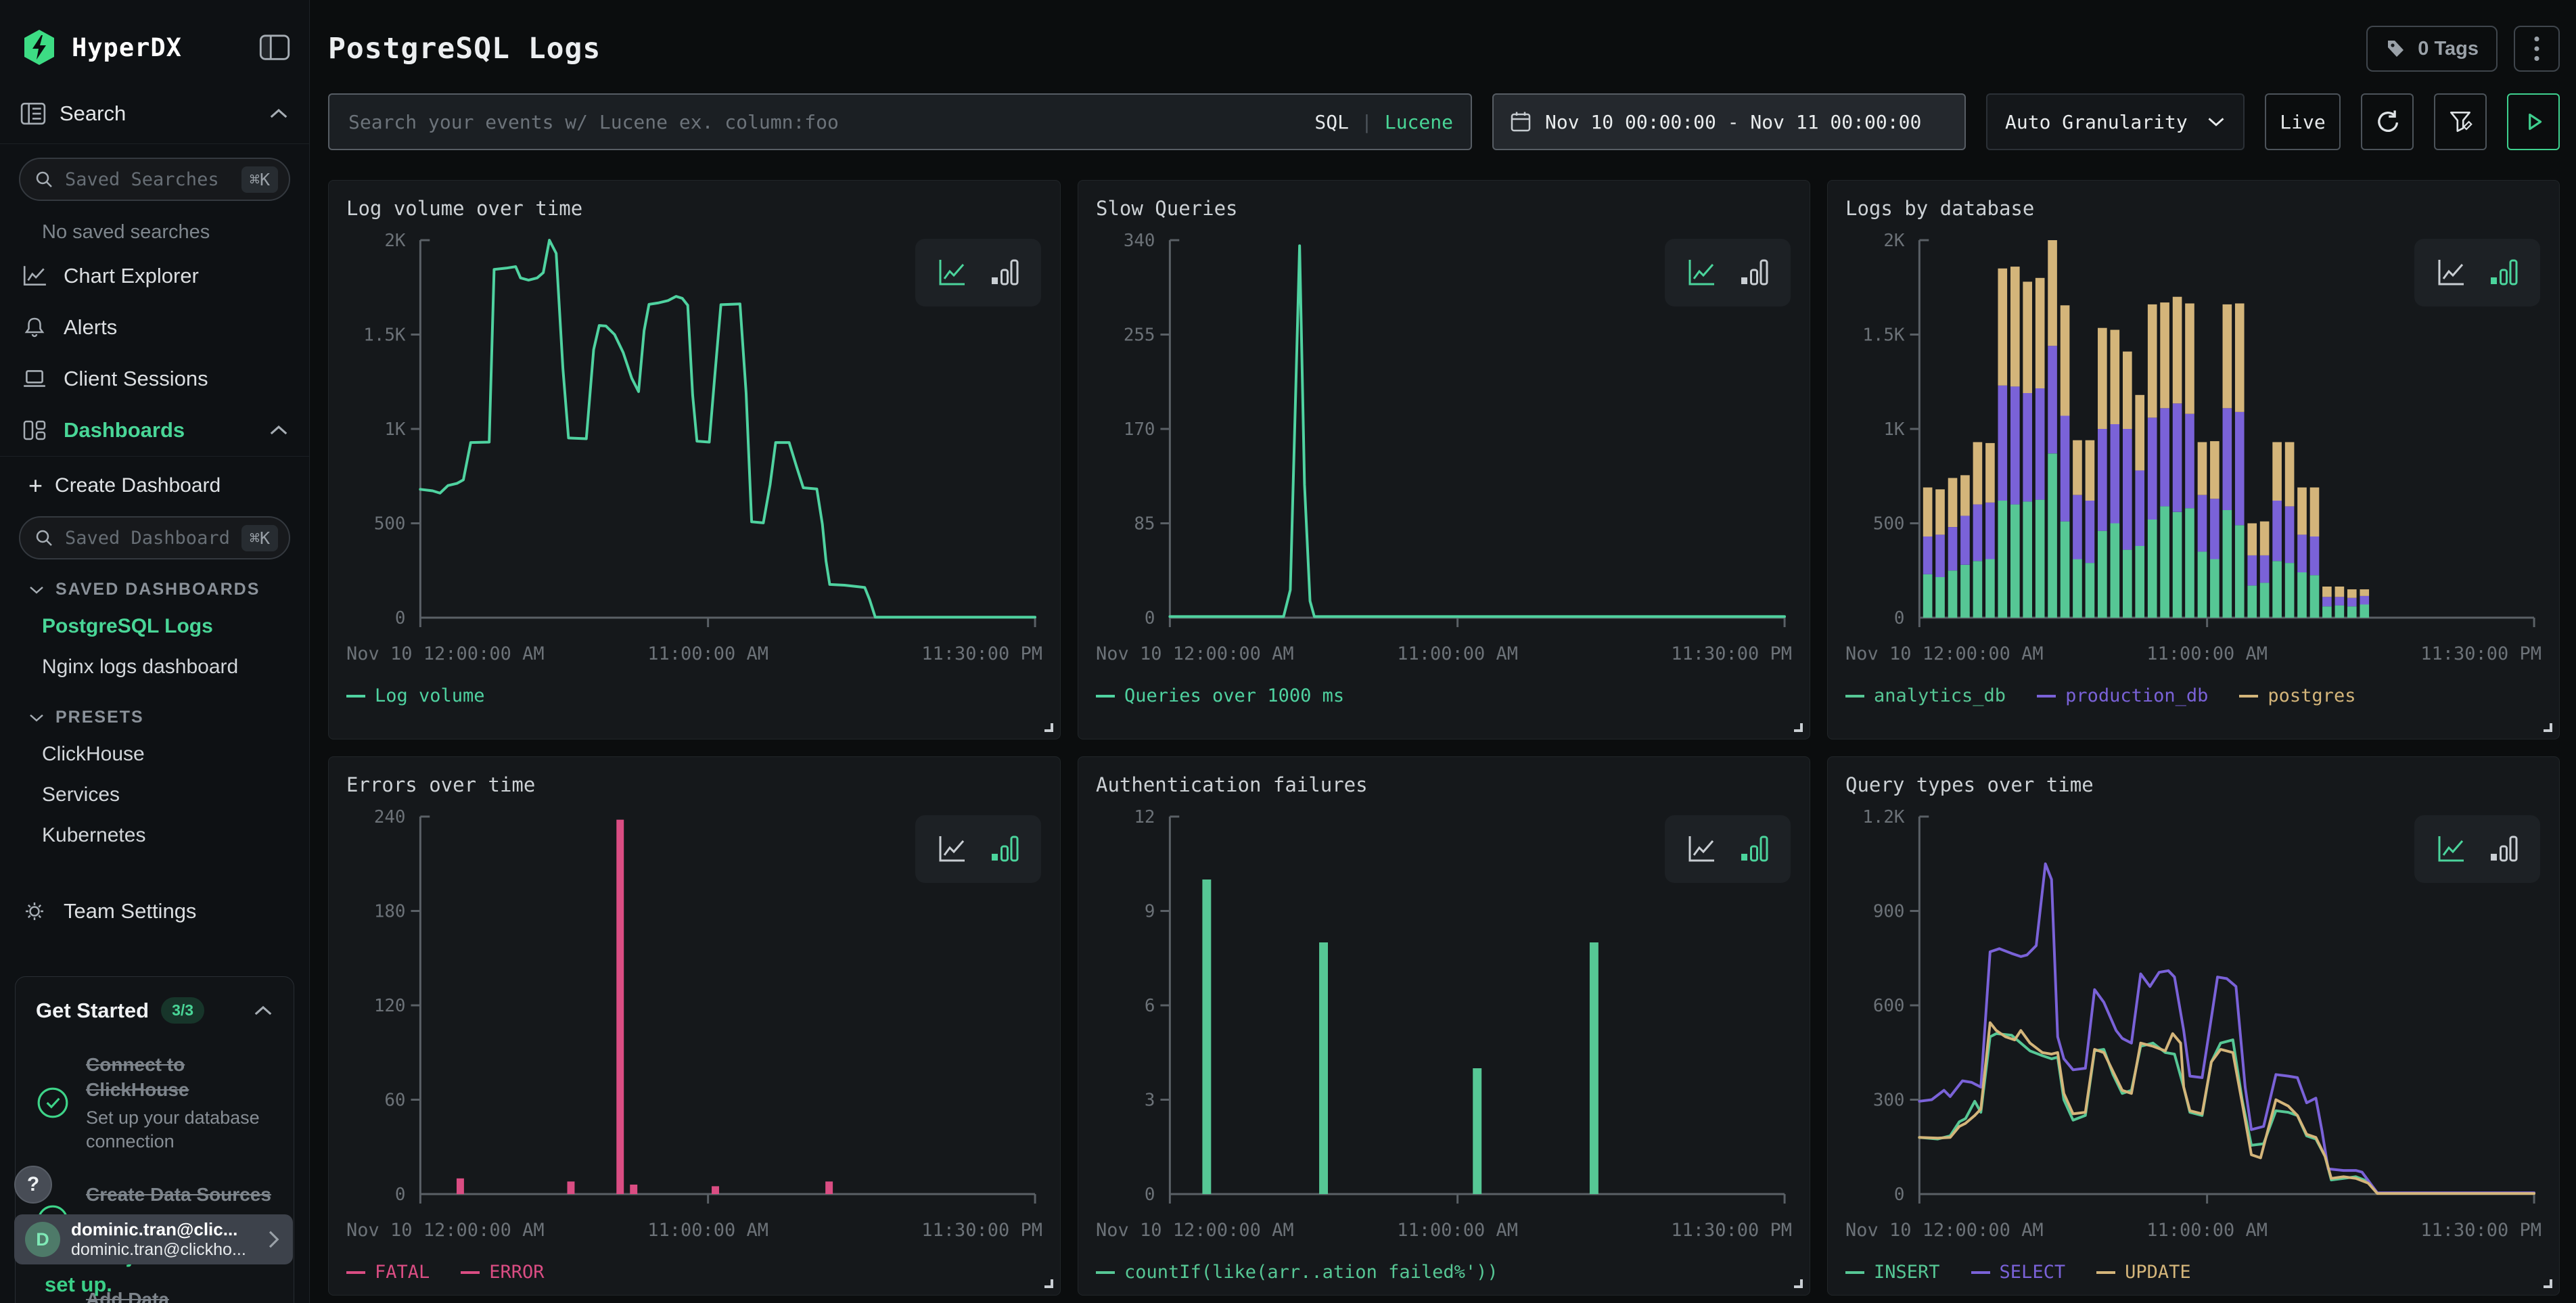 The width and height of the screenshot is (2576, 1303). I want to click on lucene-mode-toggle: Lucene, so click(1418, 121).